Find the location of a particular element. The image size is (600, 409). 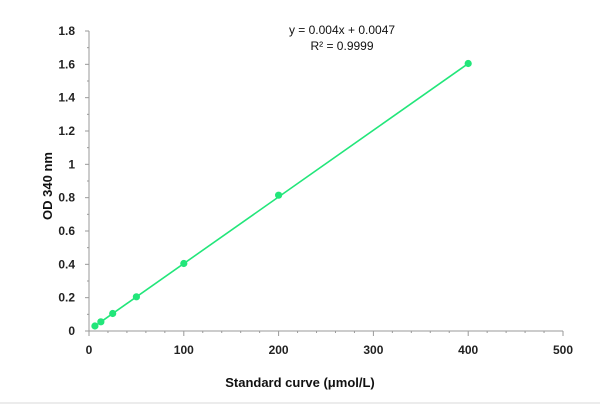

y-tick-label: 0.6 is located at coordinates (66, 231).